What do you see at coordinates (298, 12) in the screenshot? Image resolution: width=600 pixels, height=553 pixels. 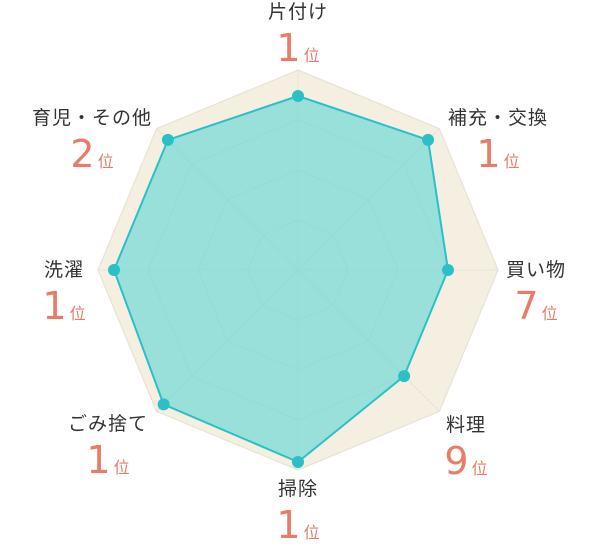 I see `category-name-0: 片付け` at bounding box center [298, 12].